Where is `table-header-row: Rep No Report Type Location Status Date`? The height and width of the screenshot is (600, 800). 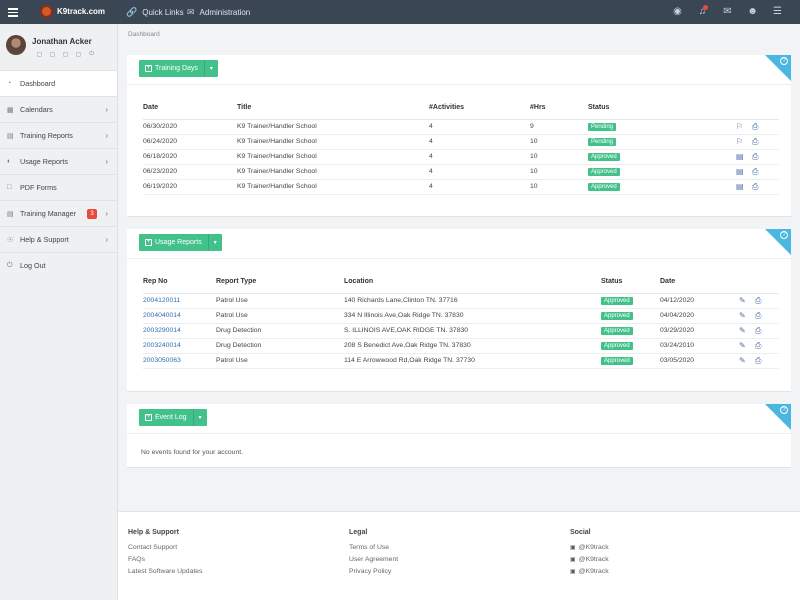
table-header-row: Rep No Report Type Location Status Date is located at coordinates (461, 282).